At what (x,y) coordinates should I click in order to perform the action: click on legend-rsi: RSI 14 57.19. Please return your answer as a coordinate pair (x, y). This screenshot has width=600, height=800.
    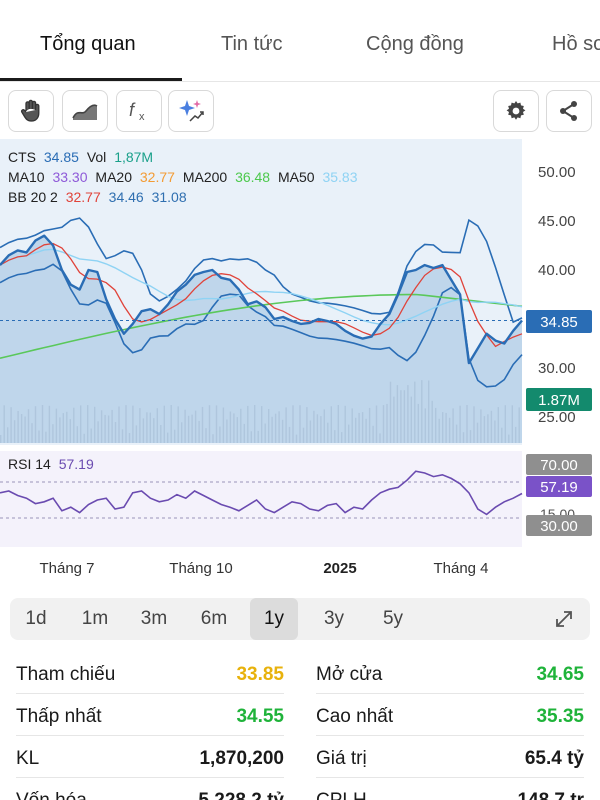
    Looking at the image, I should click on (51, 464).